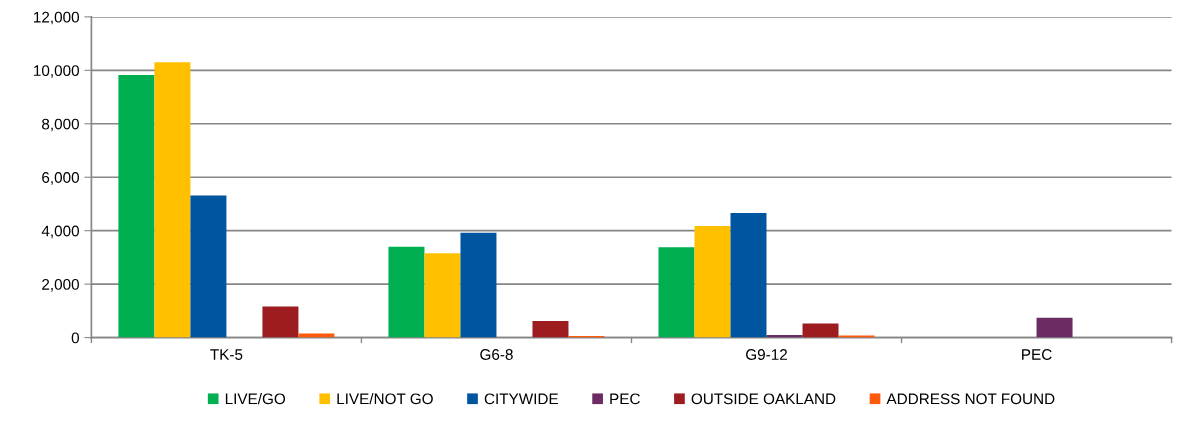 This screenshot has width=1187, height=422. Describe the element at coordinates (1037, 354) in the screenshot. I see `x-tick-label: PEC` at that location.